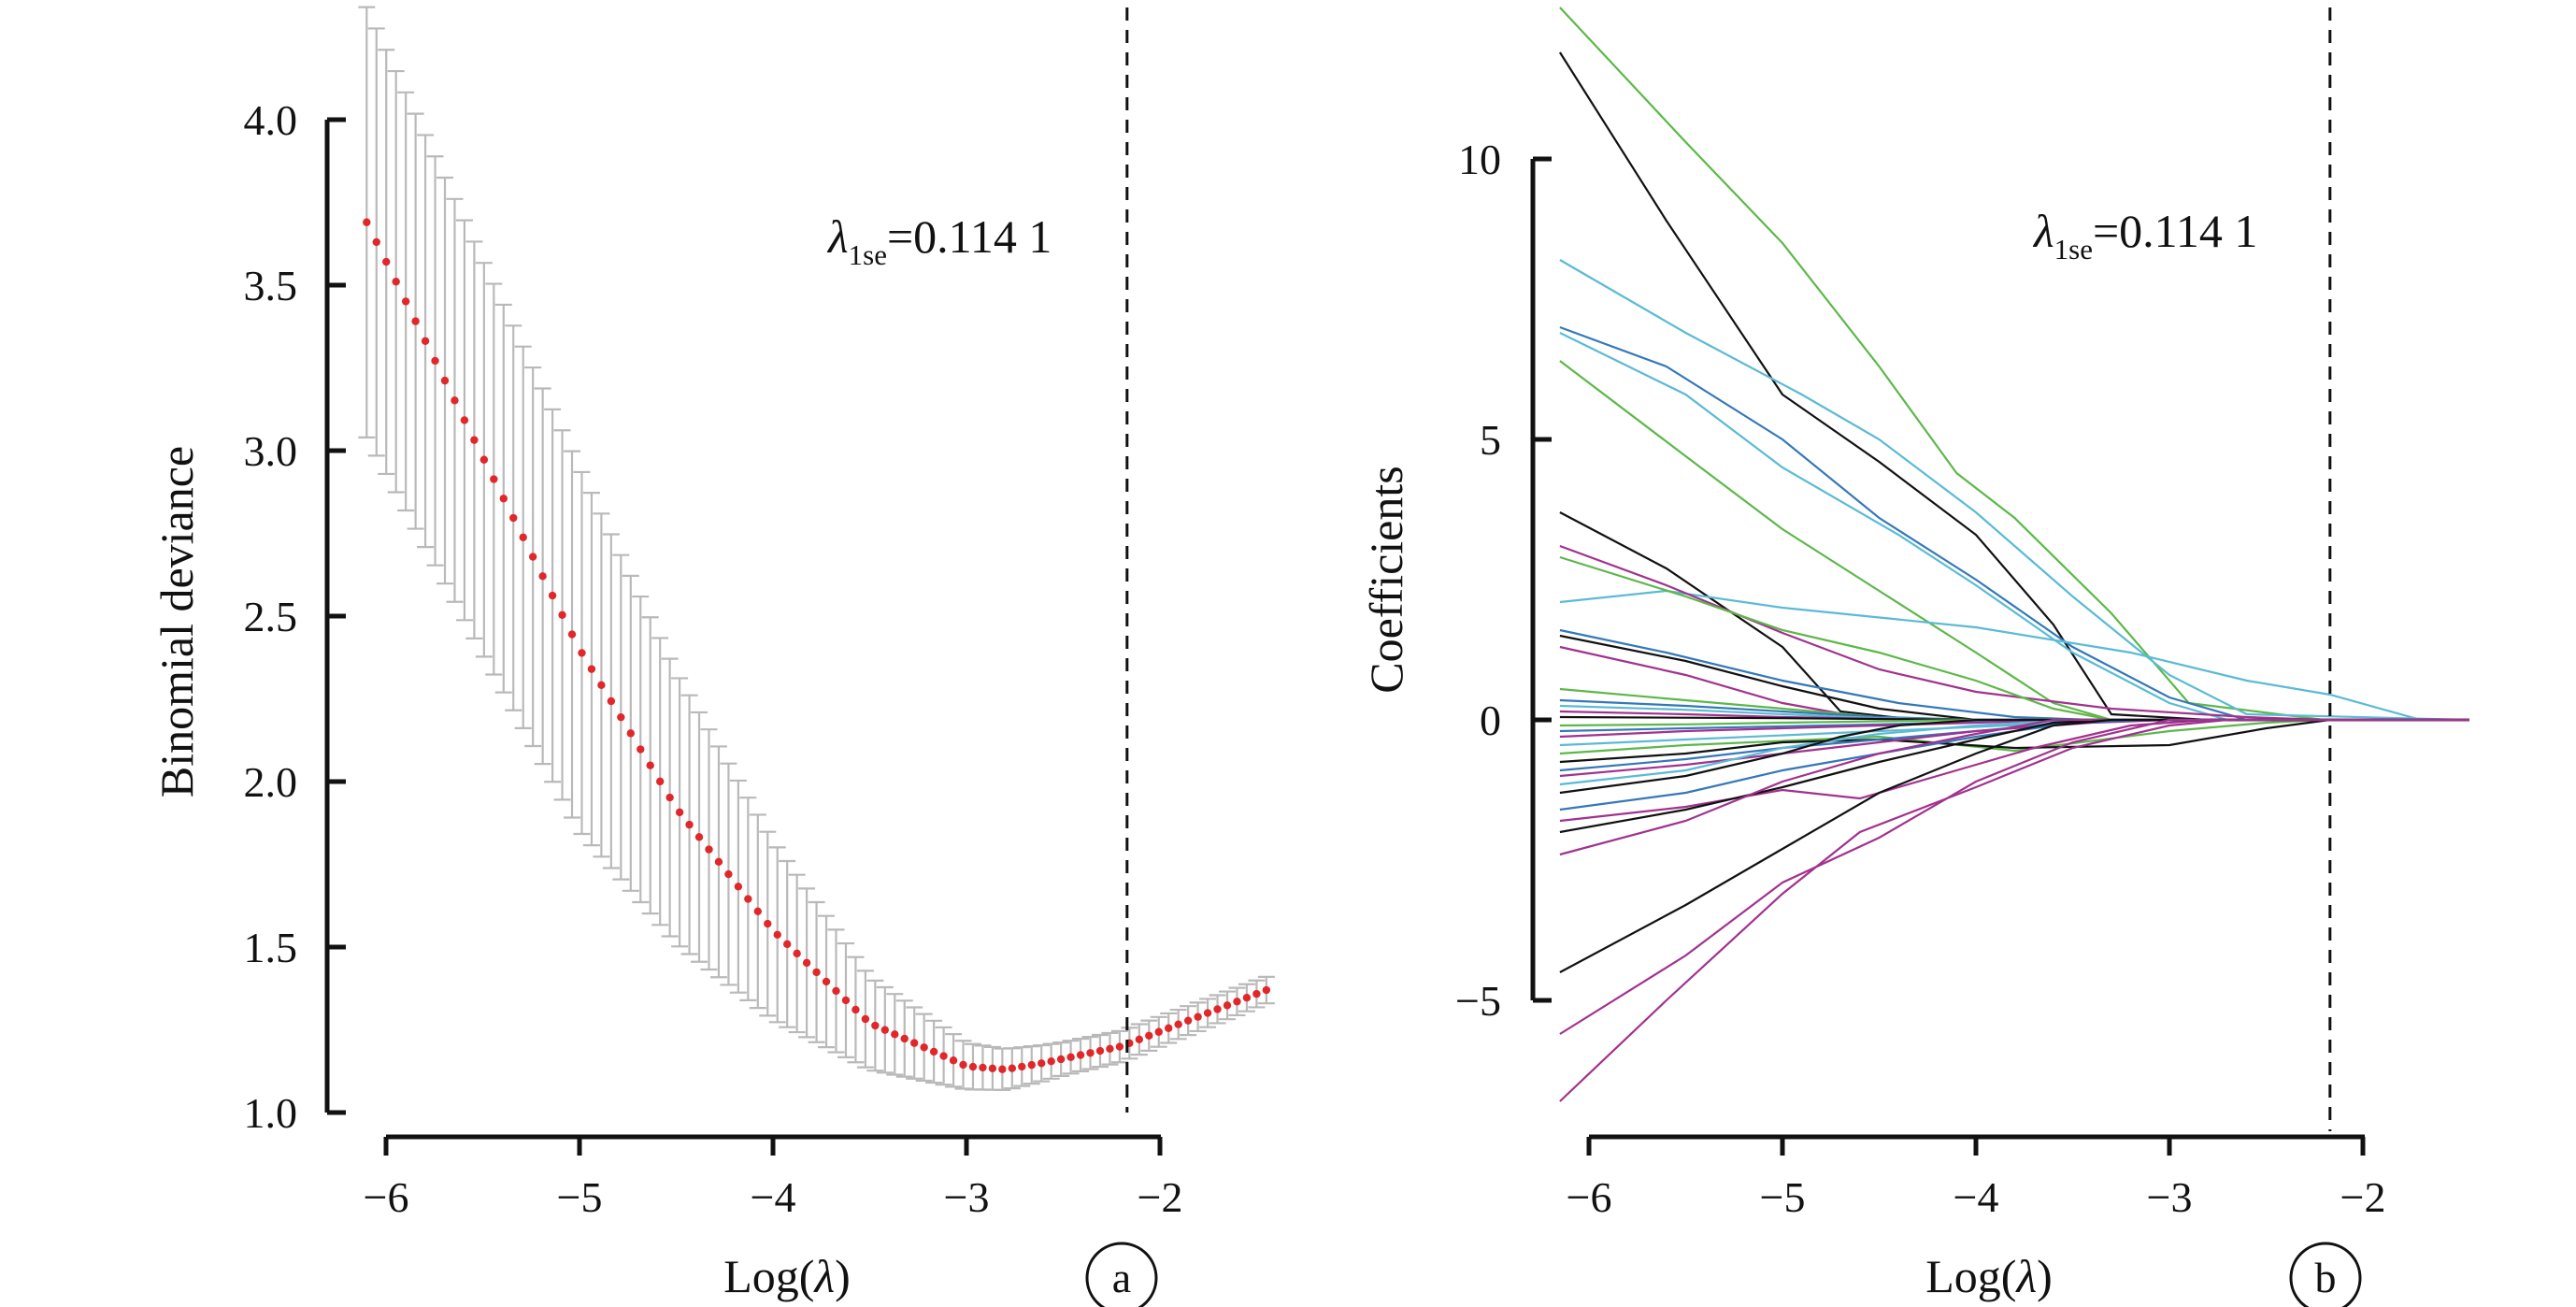 The image size is (2576, 1307). What do you see at coordinates (768, 1276) in the screenshot?
I see `panel-a-xlabel-prefix: Log(` at bounding box center [768, 1276].